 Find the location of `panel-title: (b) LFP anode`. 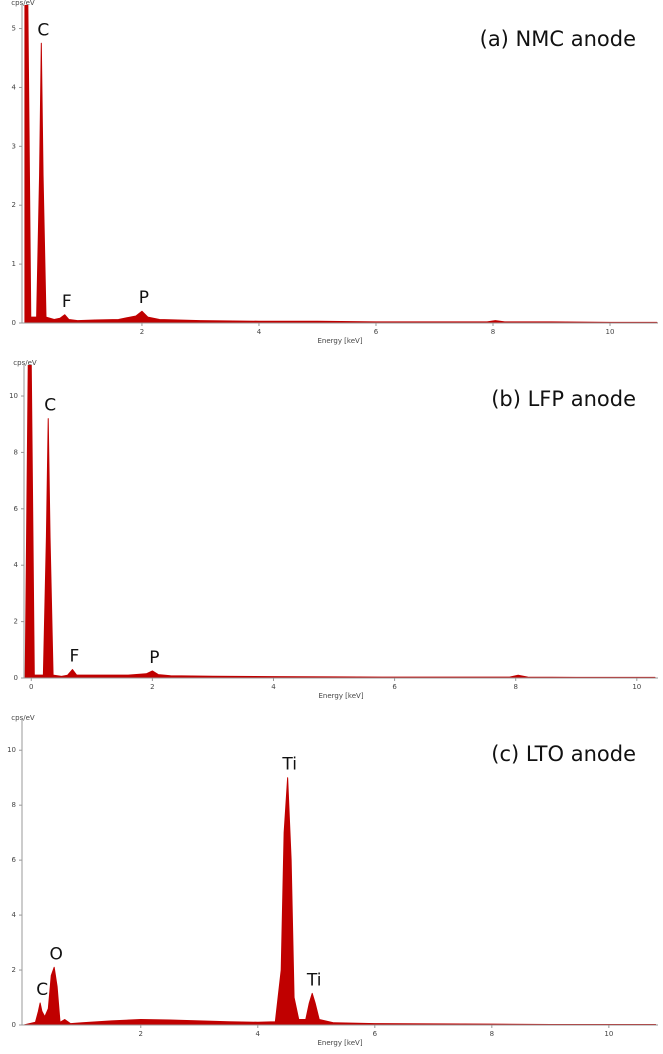

panel-title: (b) LFP anode is located at coordinates (563, 399).